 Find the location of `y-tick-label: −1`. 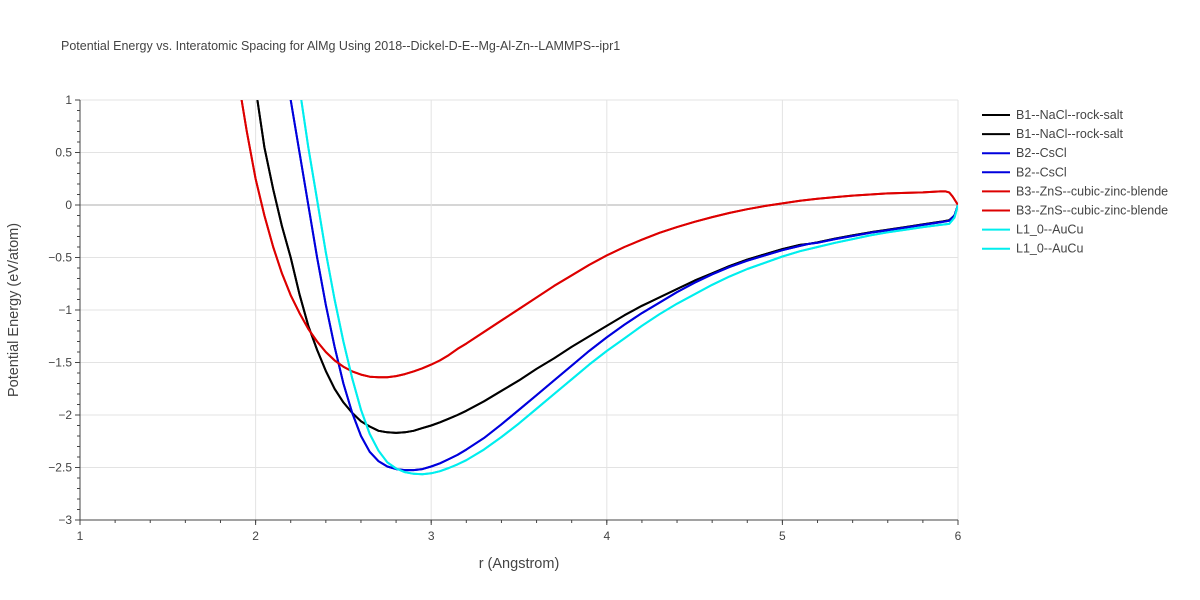

y-tick-label: −1 is located at coordinates (65, 310).